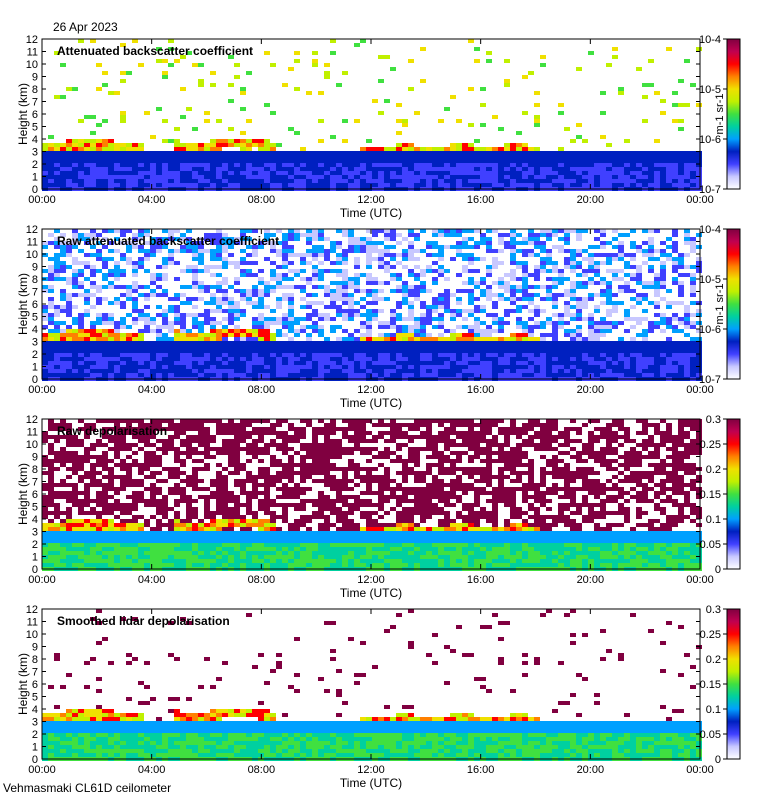 This screenshot has height=800, width=780. I want to click on site-label: Vehmasmaki CL61D ceilometer, so click(87, 788).